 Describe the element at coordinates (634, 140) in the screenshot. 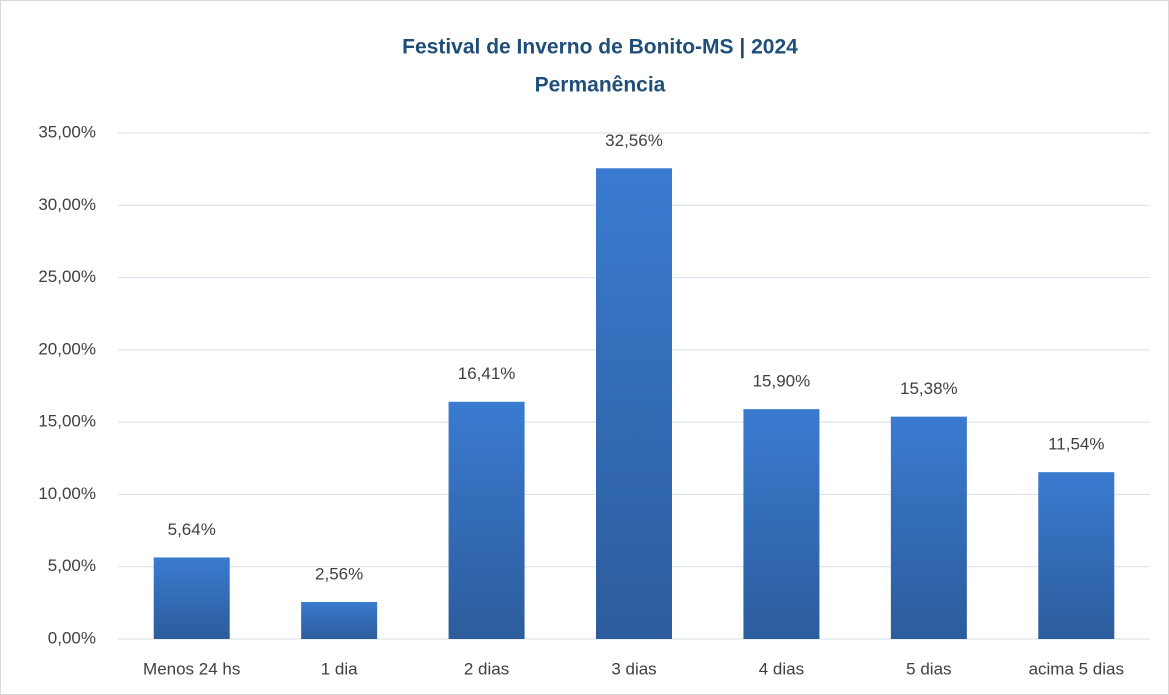

I see `data-label: 32,56%` at that location.